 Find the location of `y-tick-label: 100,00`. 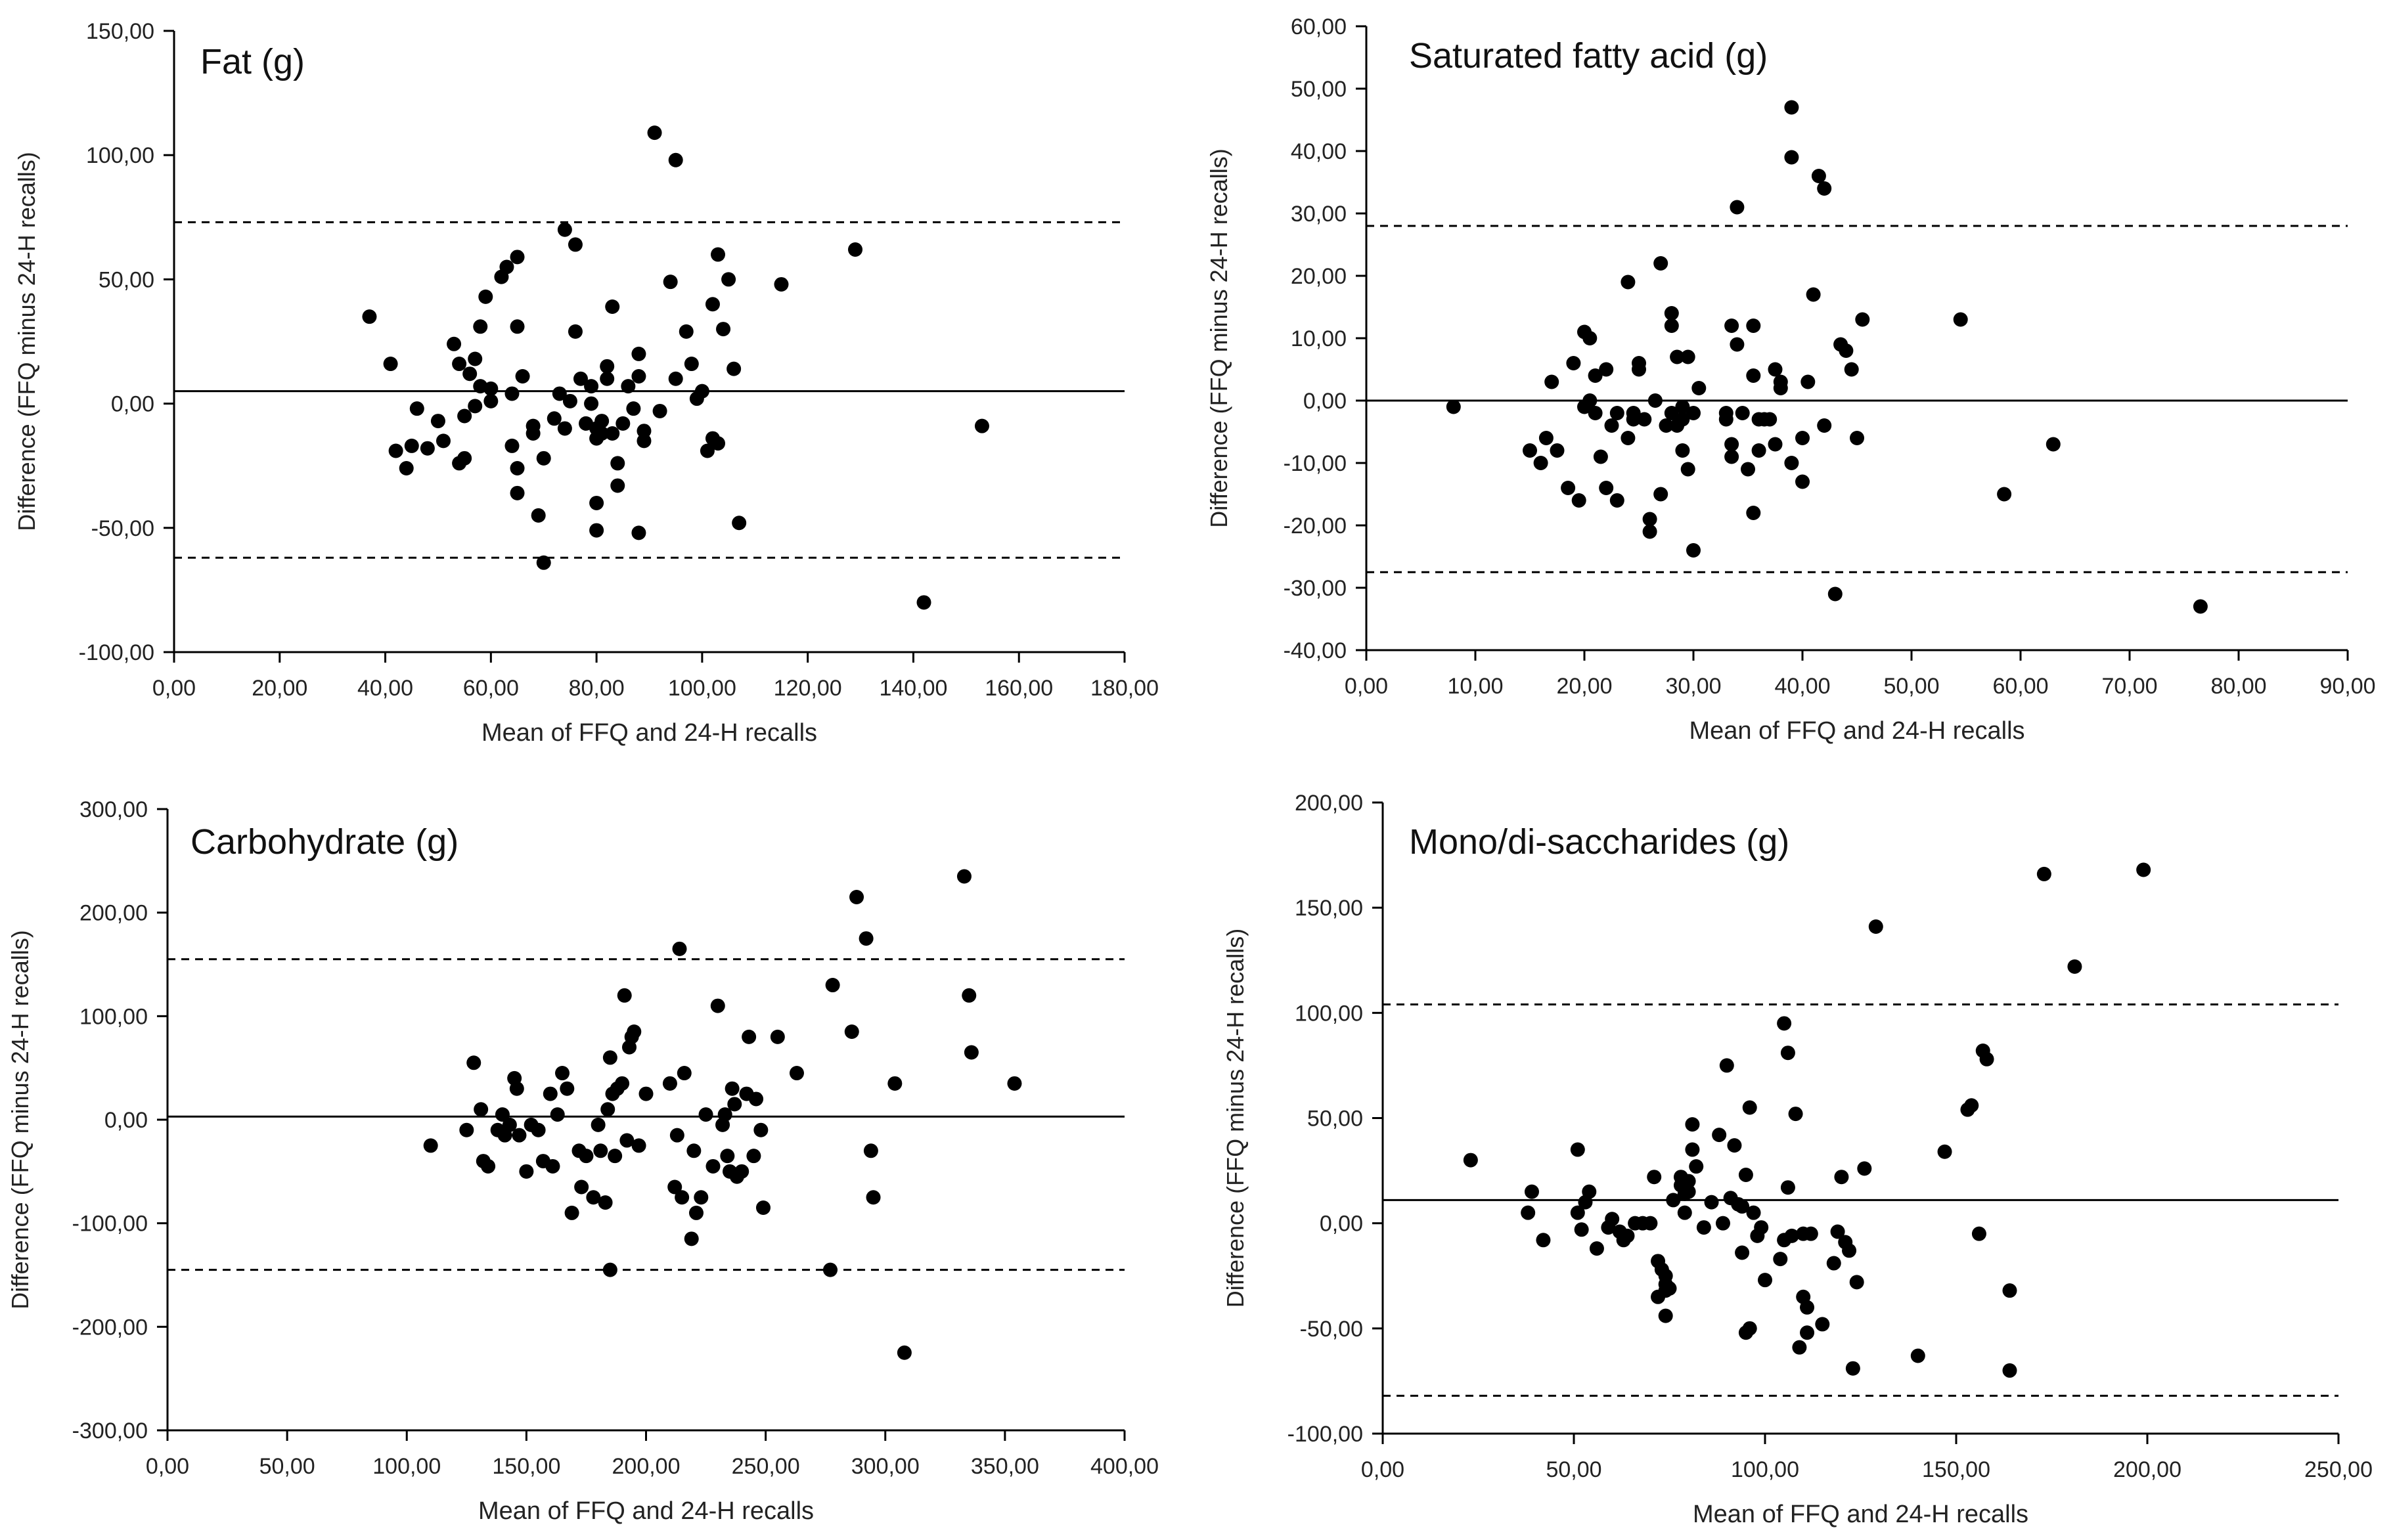

y-tick-label: 100,00 is located at coordinates (113, 1016).